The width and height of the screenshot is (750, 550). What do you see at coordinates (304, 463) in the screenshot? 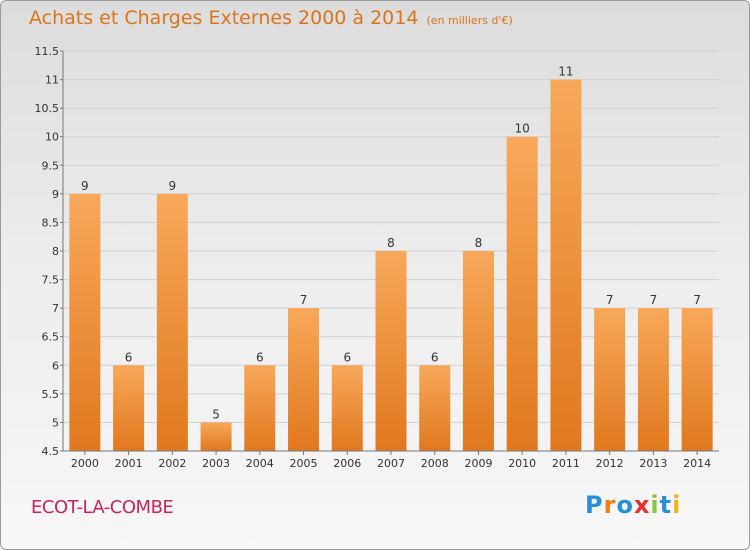
I see `x-tick-label: 2005` at bounding box center [304, 463].